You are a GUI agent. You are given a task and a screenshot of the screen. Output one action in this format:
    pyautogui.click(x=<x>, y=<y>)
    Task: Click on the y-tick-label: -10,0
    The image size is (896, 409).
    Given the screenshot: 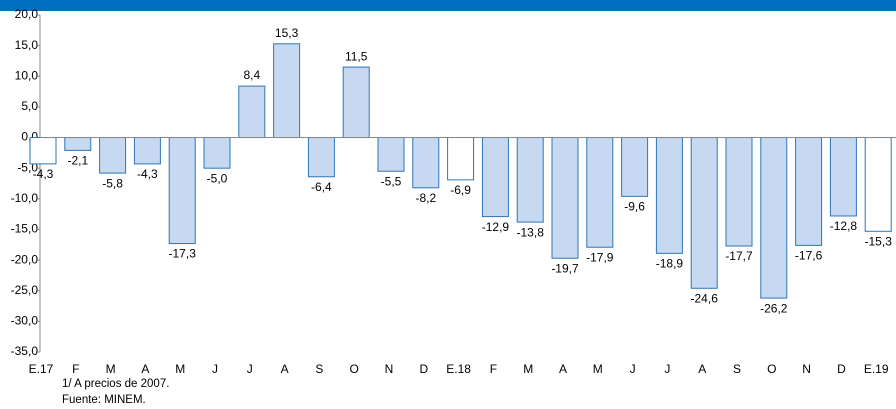 What is the action you would take?
    pyautogui.click(x=25, y=198)
    